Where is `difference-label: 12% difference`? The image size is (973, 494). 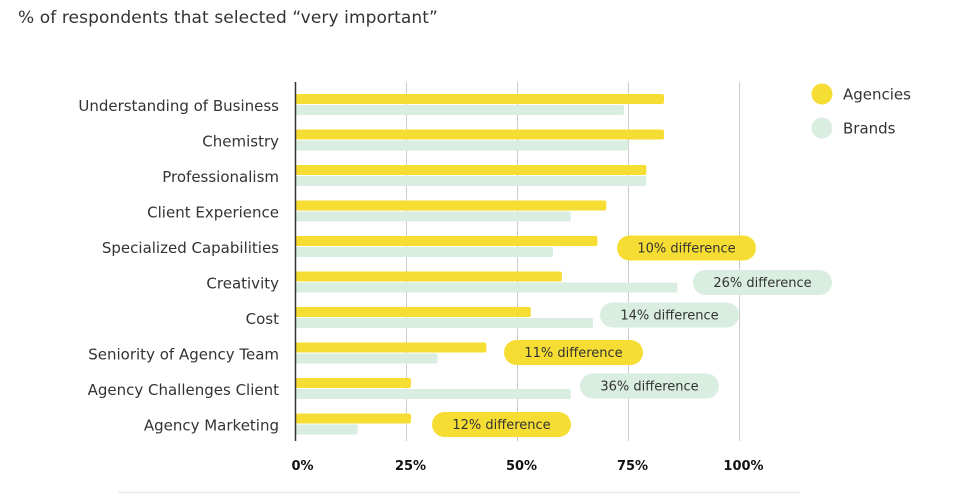
difference-label: 12% difference is located at coordinates (501, 425).